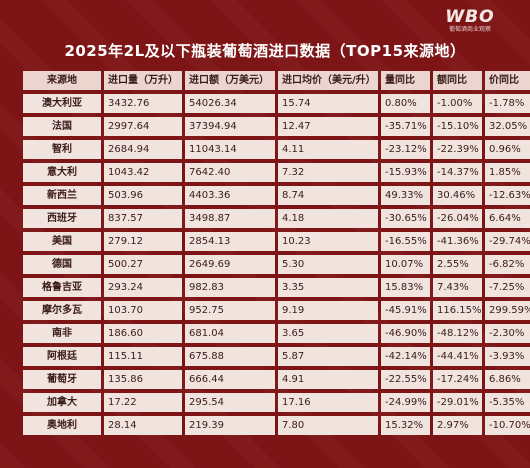 The width and height of the screenshot is (530, 468). What do you see at coordinates (507, 333) in the screenshot?
I see `cell-price-yoy: -2.30%` at bounding box center [507, 333].